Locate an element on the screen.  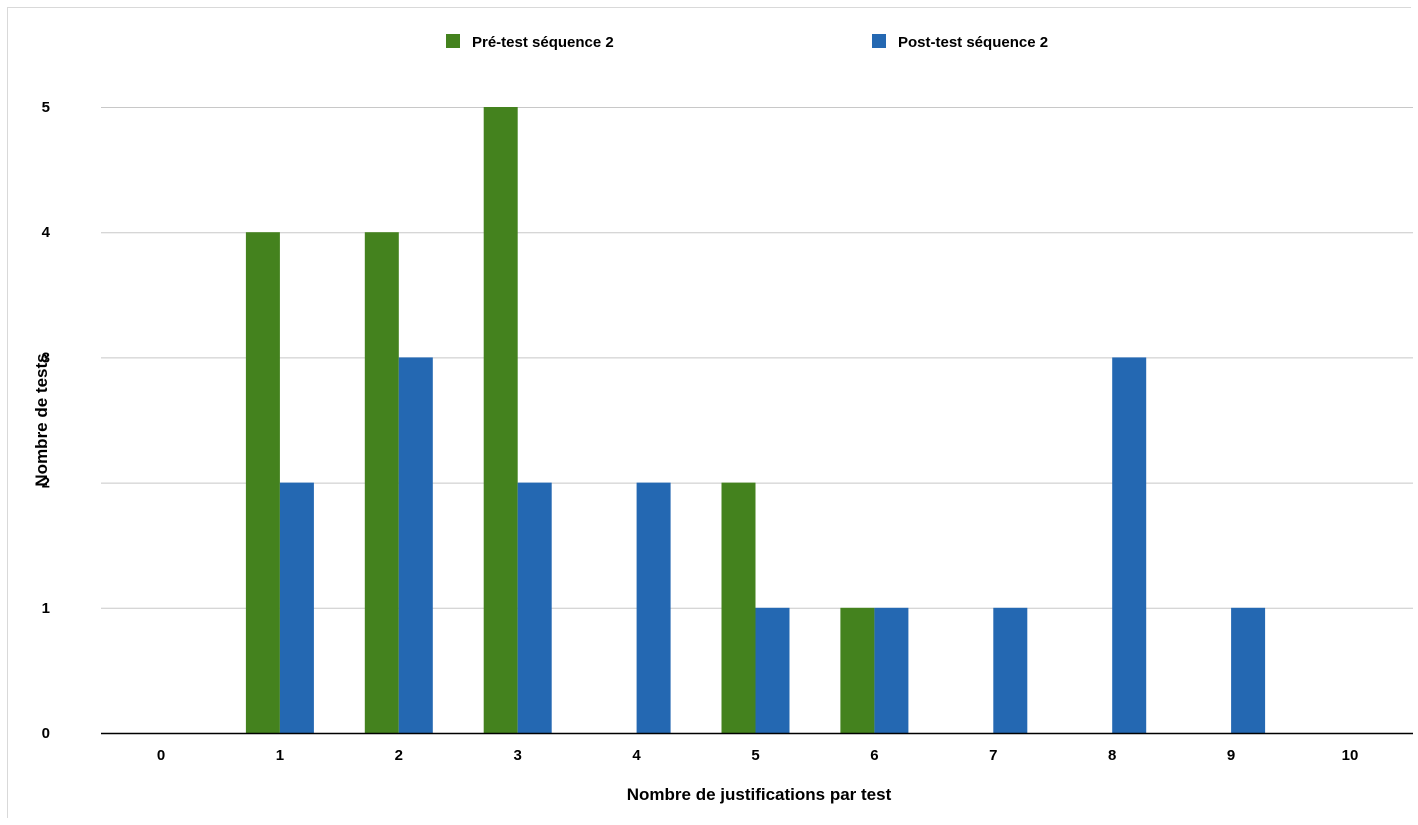
x-tick-label-5: 5 is located at coordinates (755, 755).